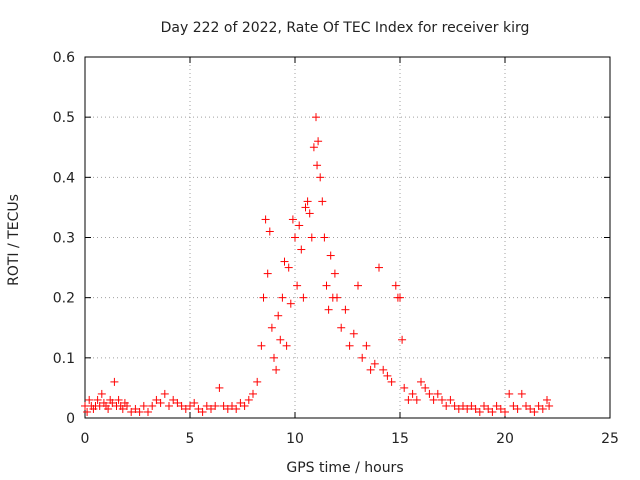 The width and height of the screenshot is (640, 480). I want to click on x-axis-label: GPS time / hours, so click(344, 468).